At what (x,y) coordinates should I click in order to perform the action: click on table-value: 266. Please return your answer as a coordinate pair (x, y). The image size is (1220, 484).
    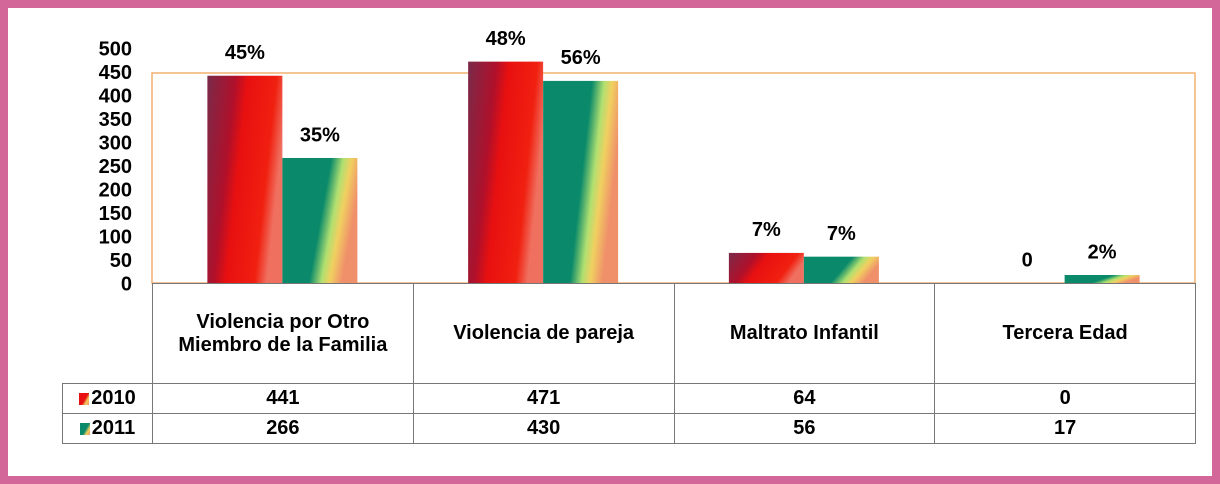
    Looking at the image, I should click on (283, 428).